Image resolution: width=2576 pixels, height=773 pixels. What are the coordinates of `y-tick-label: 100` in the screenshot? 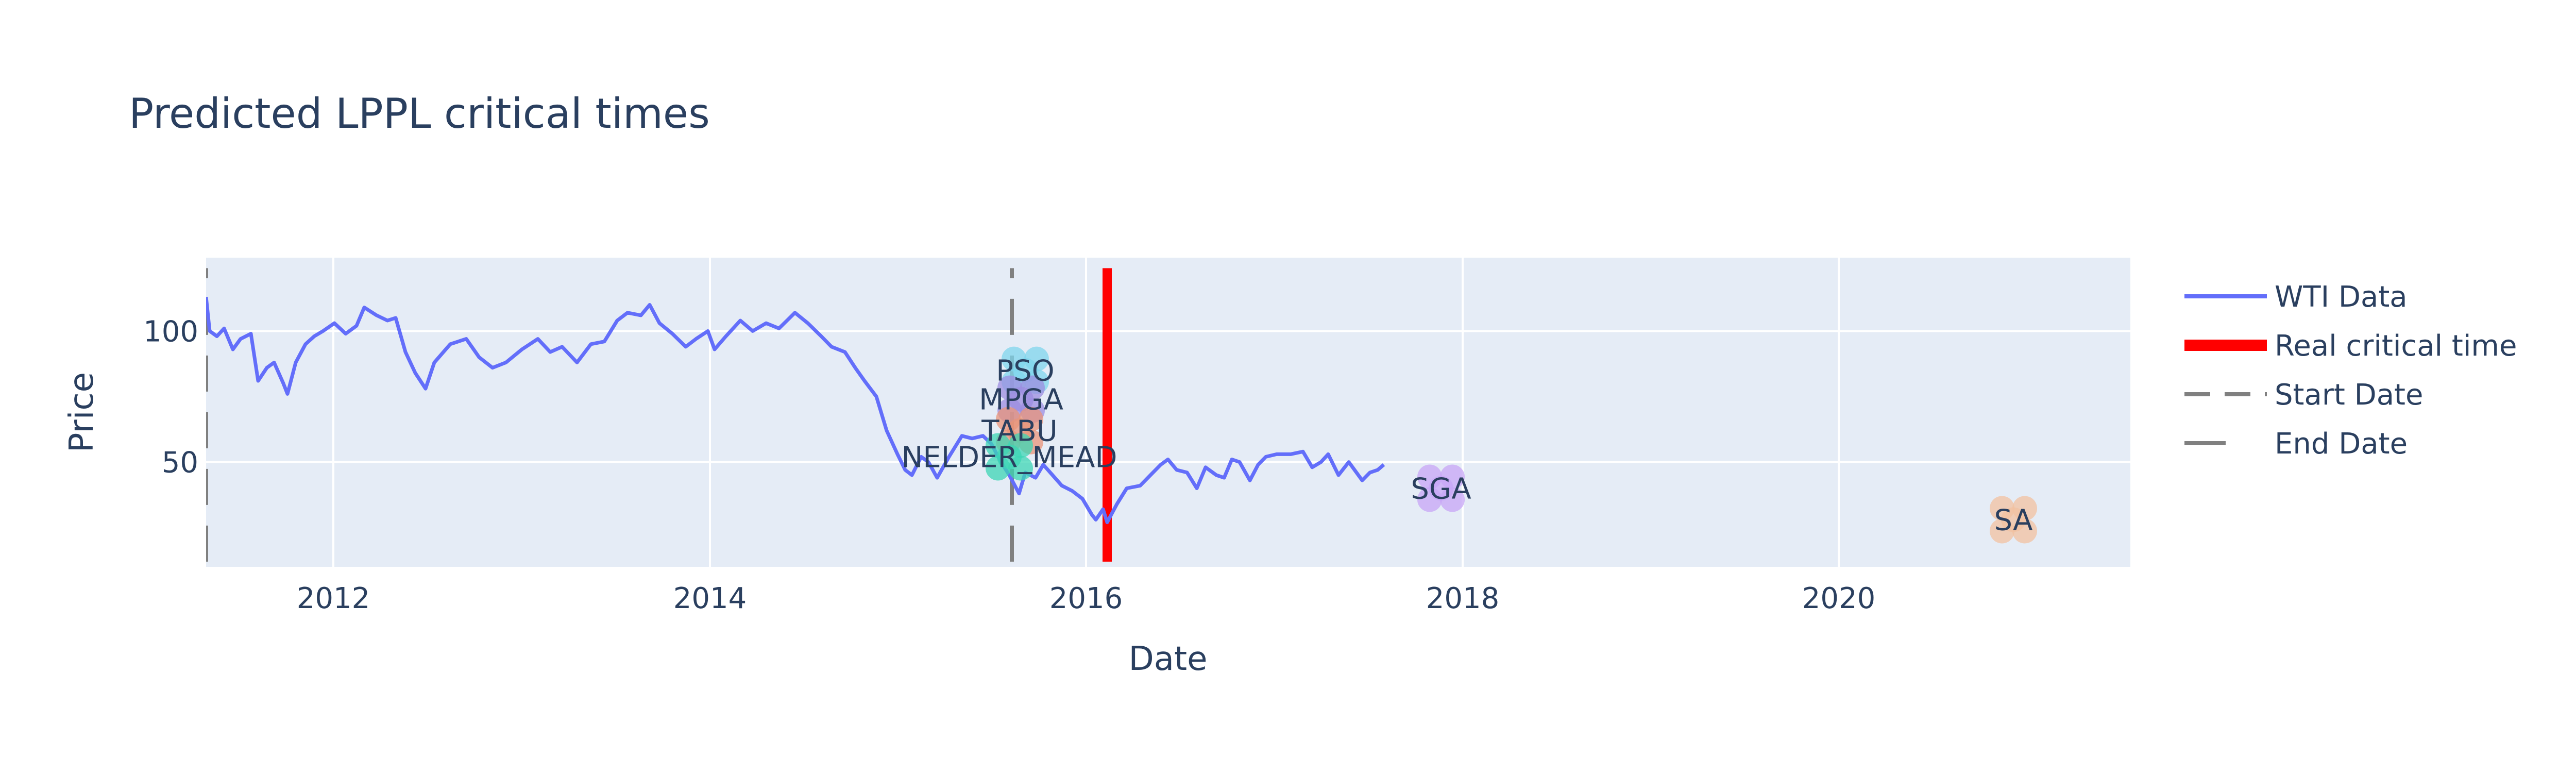 It's located at (170, 331).